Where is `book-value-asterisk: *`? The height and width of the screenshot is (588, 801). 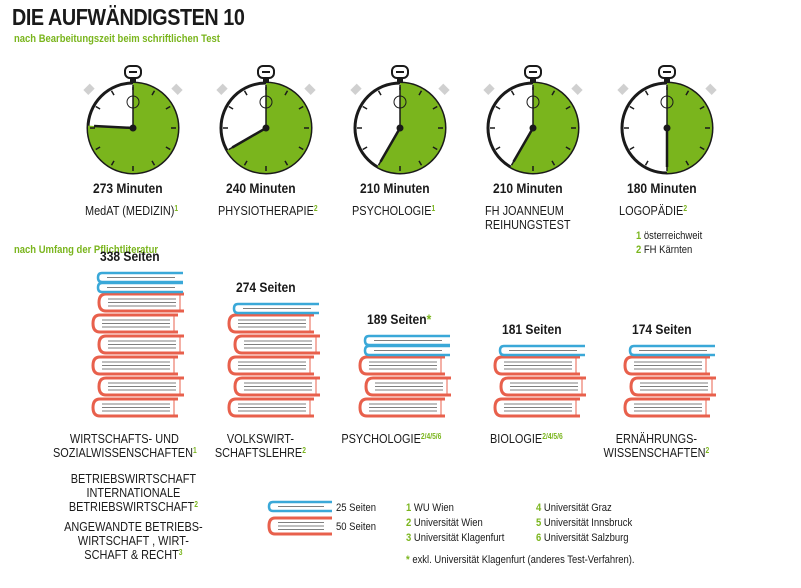
book-value-asterisk: * is located at coordinates (429, 319).